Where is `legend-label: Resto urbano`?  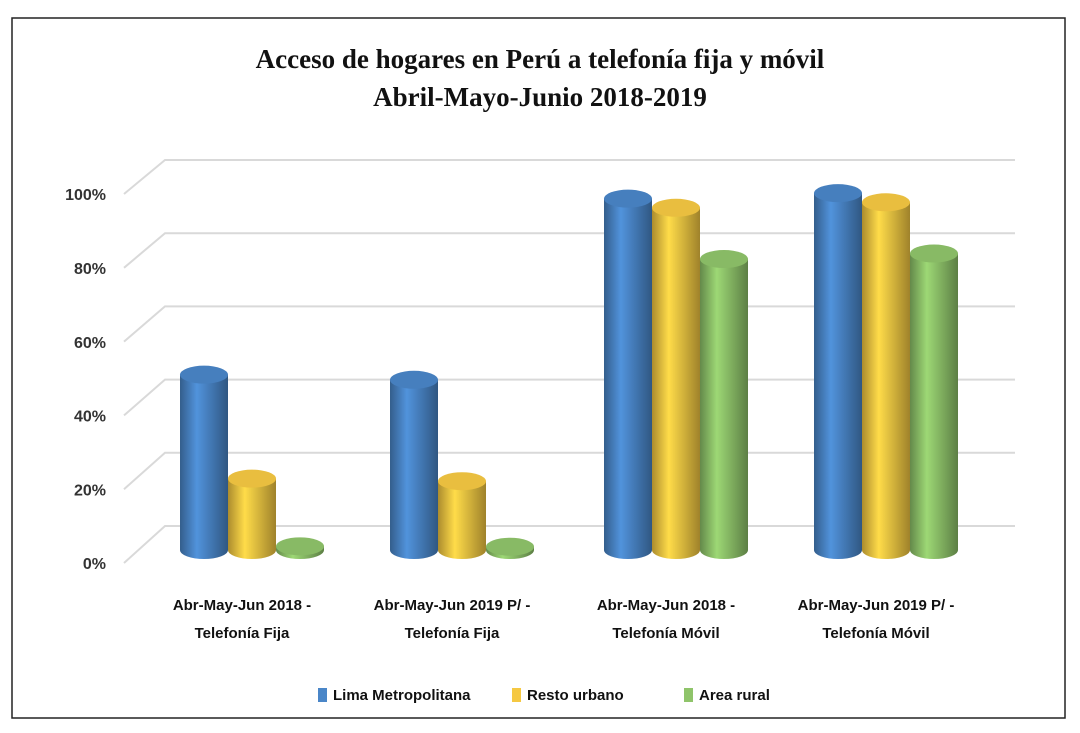
legend-label: Resto urbano is located at coordinates (575, 695).